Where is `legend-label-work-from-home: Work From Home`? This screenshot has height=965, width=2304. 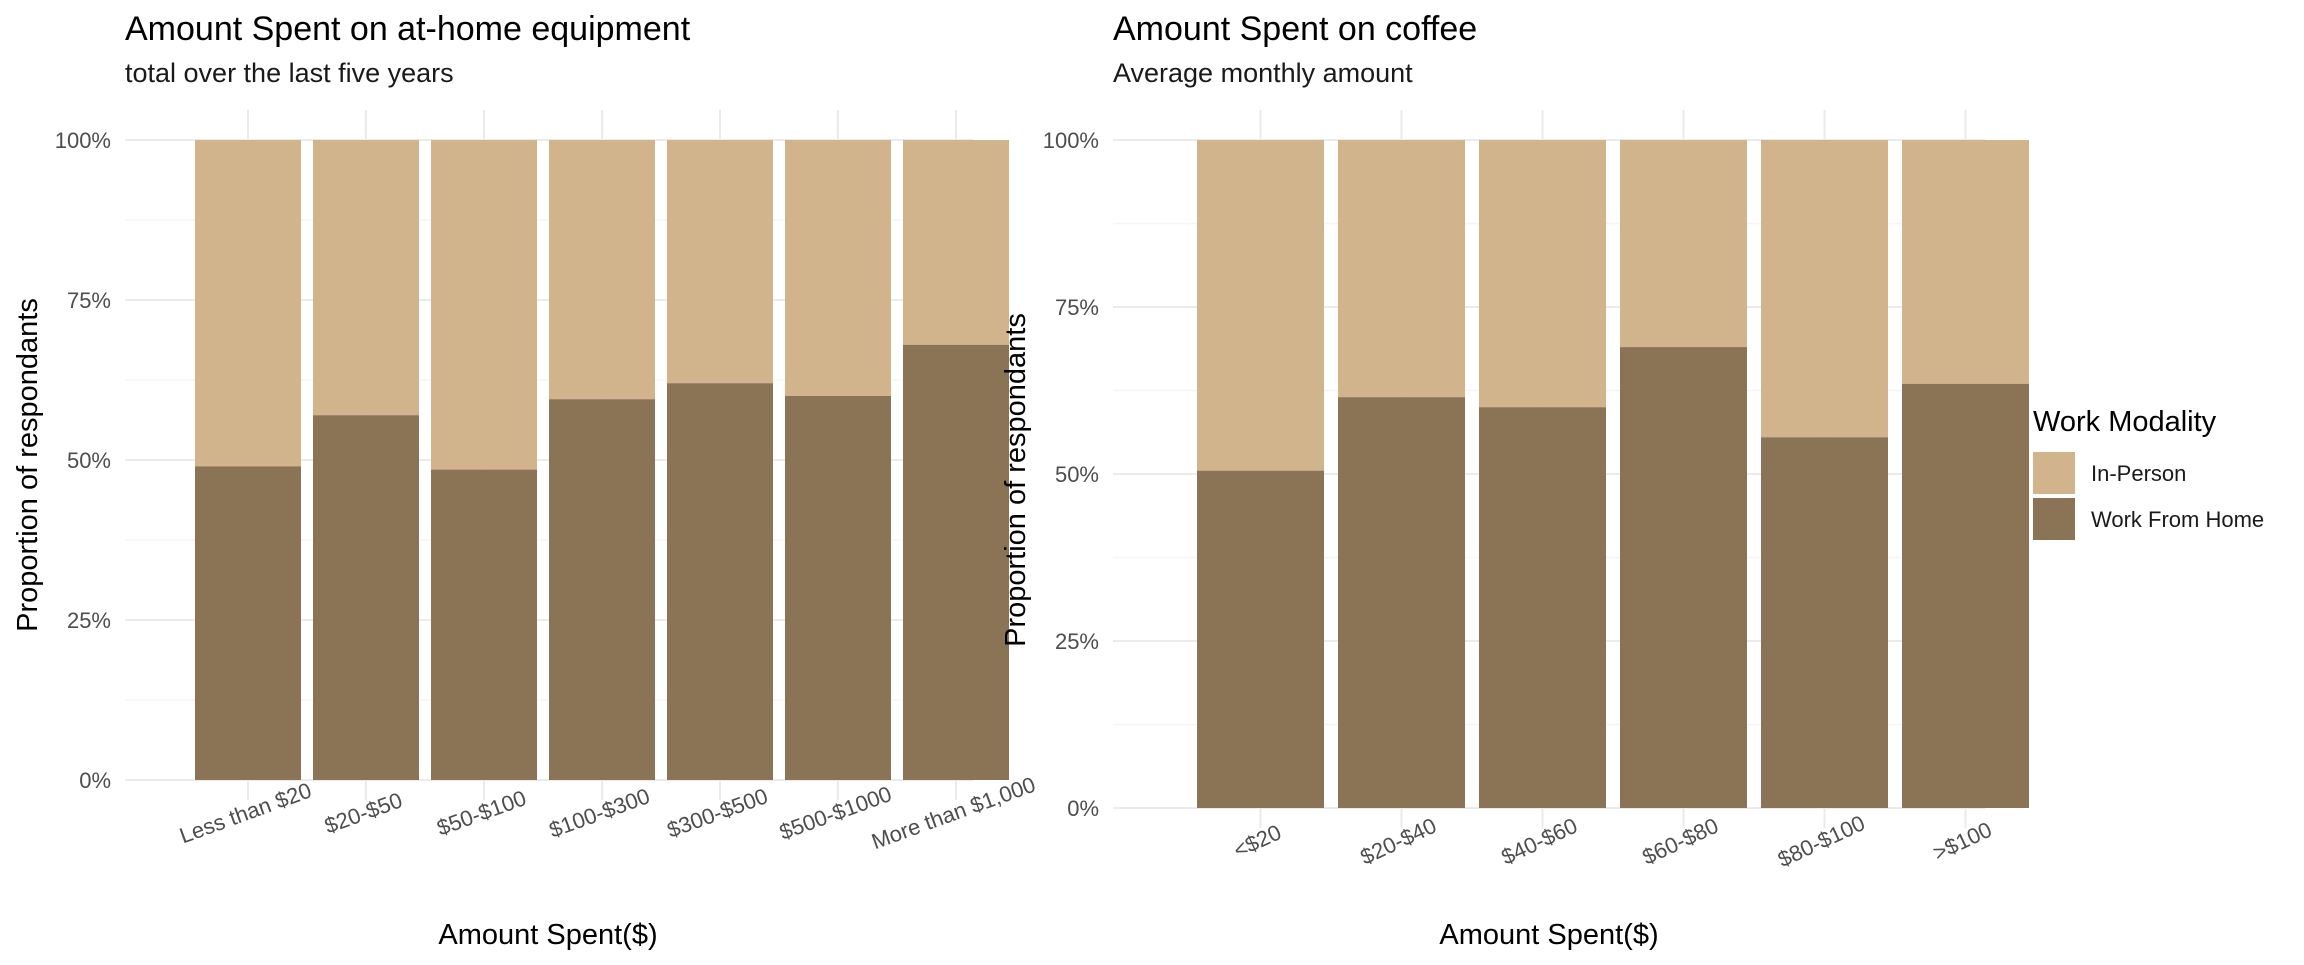 legend-label-work-from-home: Work From Home is located at coordinates (2177, 519).